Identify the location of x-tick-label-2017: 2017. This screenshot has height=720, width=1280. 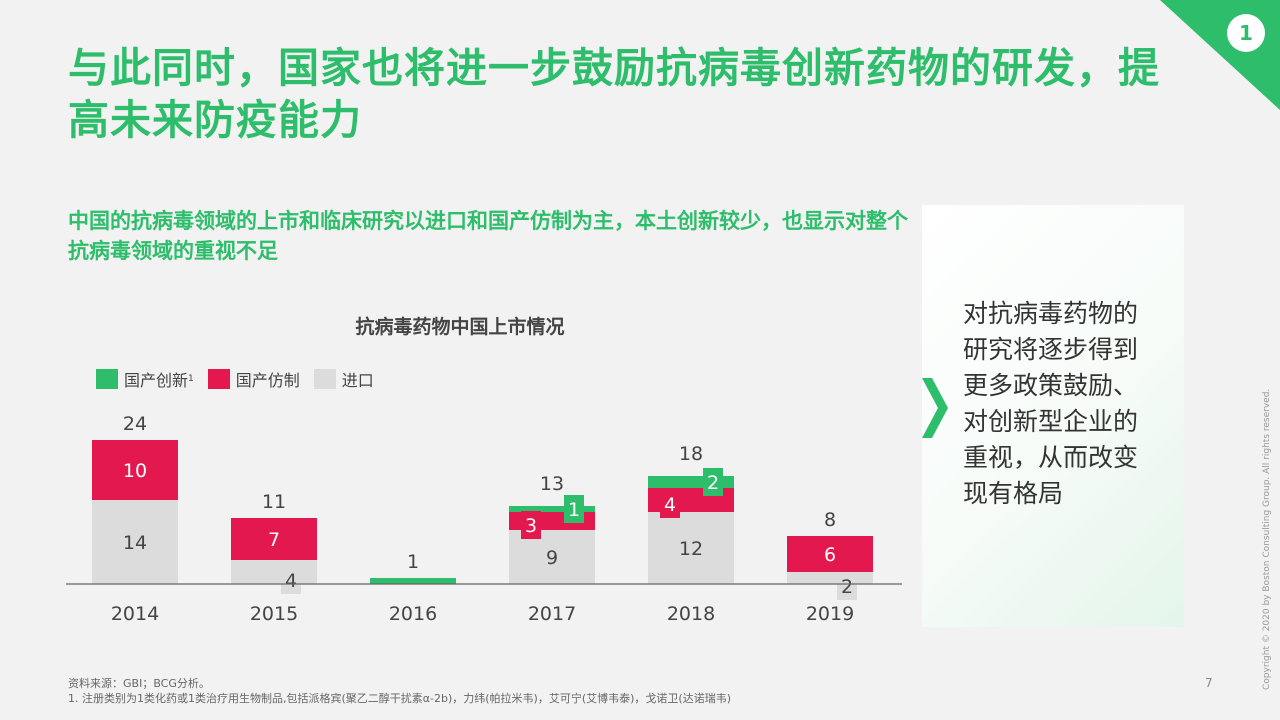
(552, 614).